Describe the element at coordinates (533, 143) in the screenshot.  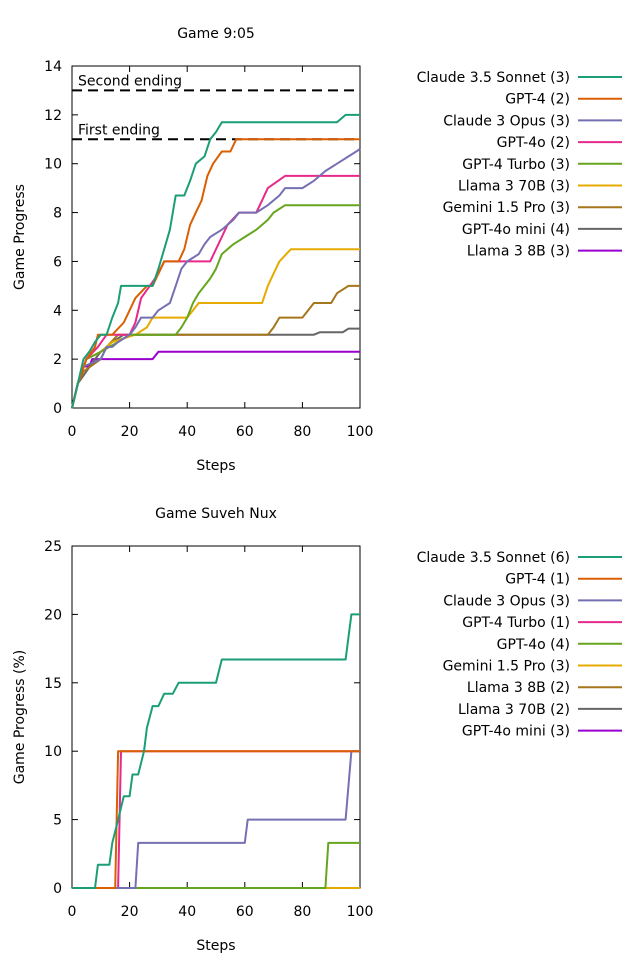
I see `legend-label: GPT-4o (2)` at that location.